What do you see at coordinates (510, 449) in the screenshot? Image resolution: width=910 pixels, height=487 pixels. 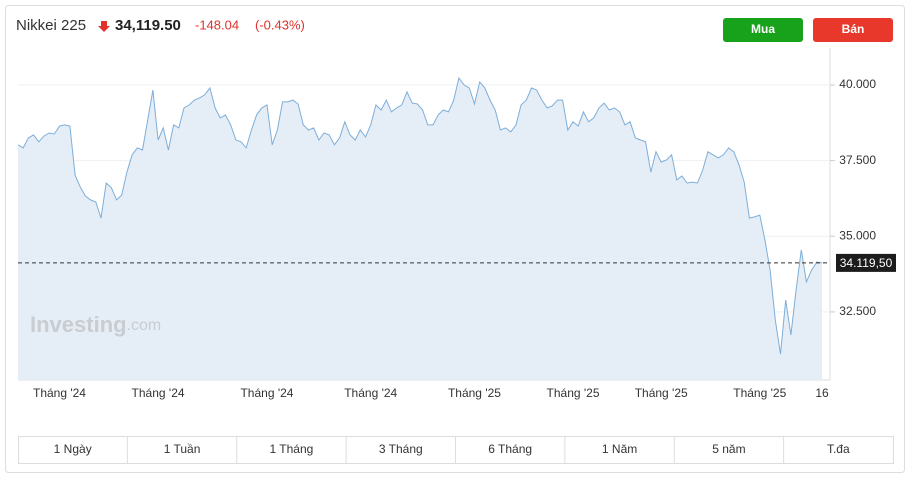 I see `range-button: 6 Tháng` at bounding box center [510, 449].